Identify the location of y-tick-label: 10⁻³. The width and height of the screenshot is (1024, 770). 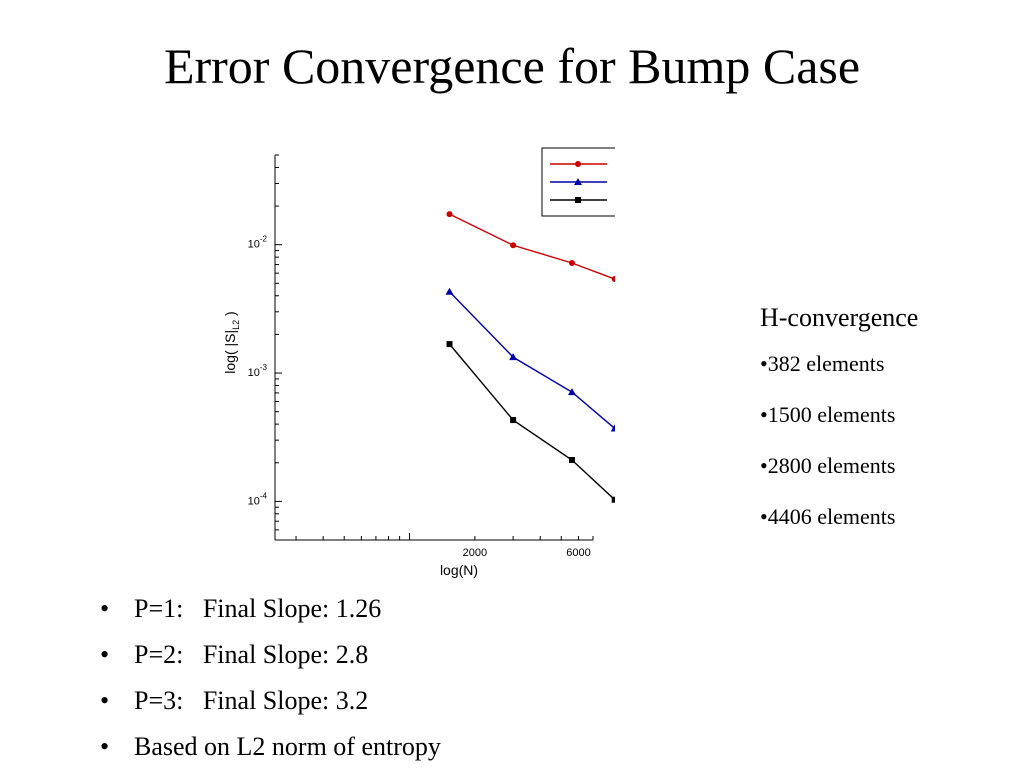
(258, 371).